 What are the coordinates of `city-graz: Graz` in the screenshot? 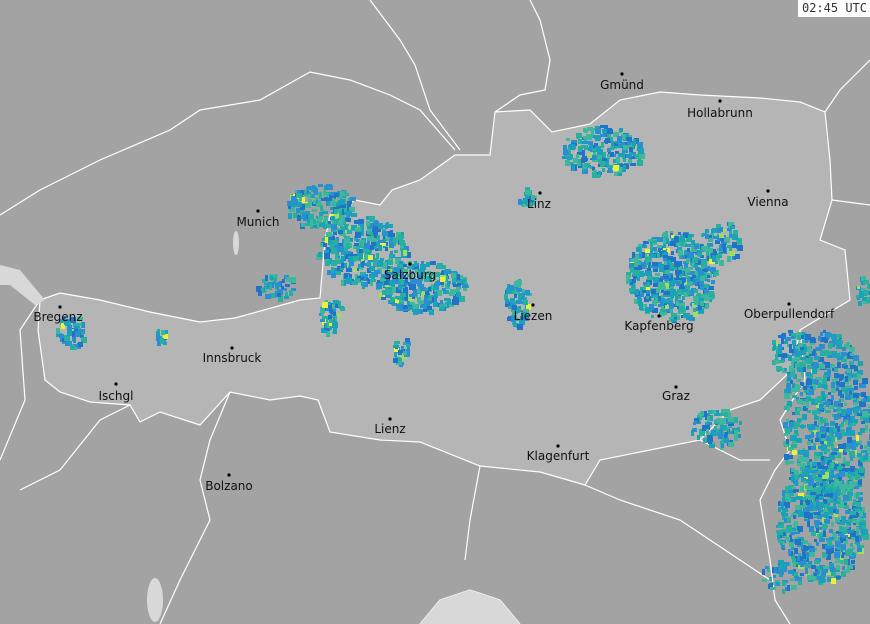 It's located at (676, 394).